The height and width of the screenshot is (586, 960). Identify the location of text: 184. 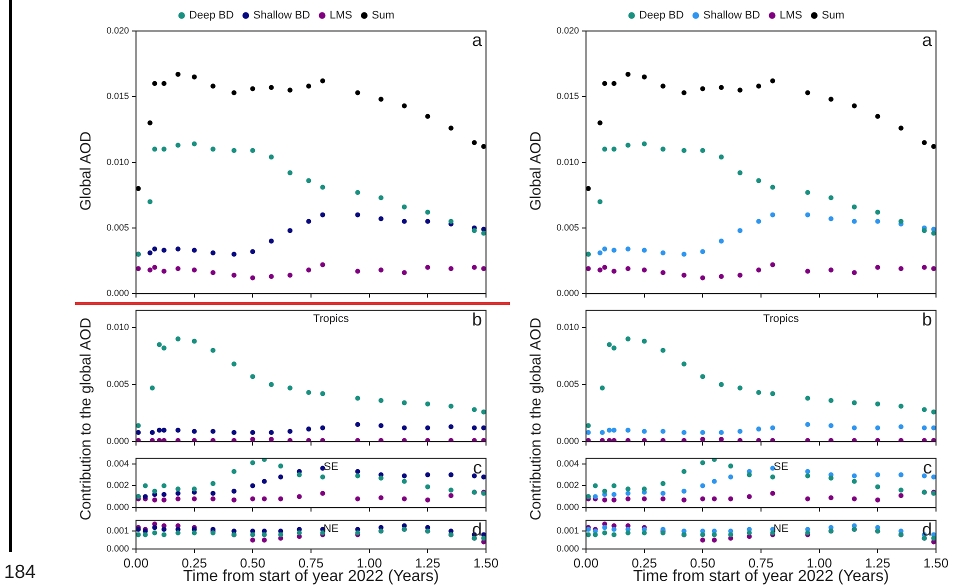
(20, 573).